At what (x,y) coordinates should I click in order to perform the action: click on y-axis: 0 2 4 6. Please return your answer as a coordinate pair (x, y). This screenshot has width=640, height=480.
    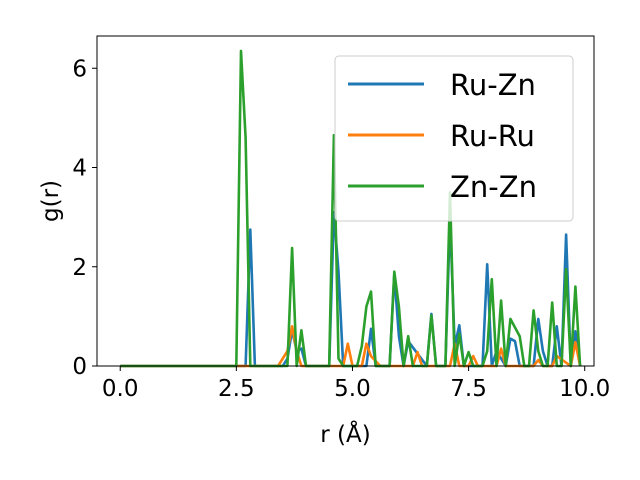
    Looking at the image, I should click on (84, 218).